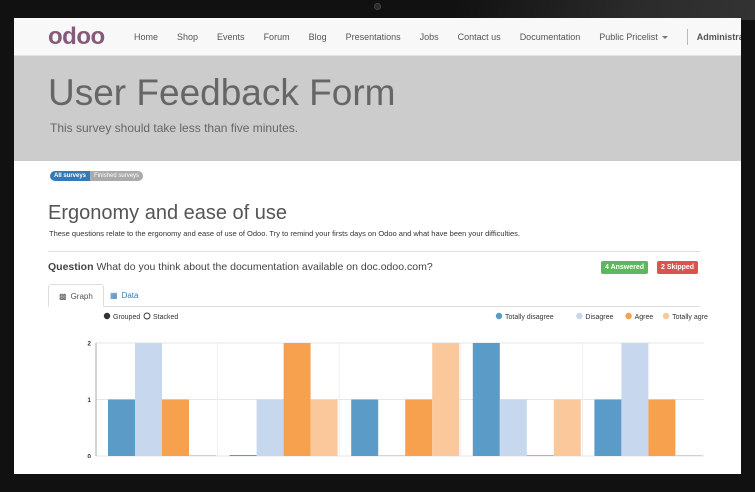 The image size is (755, 492). I want to click on nav-jobs: Jobs, so click(429, 37).